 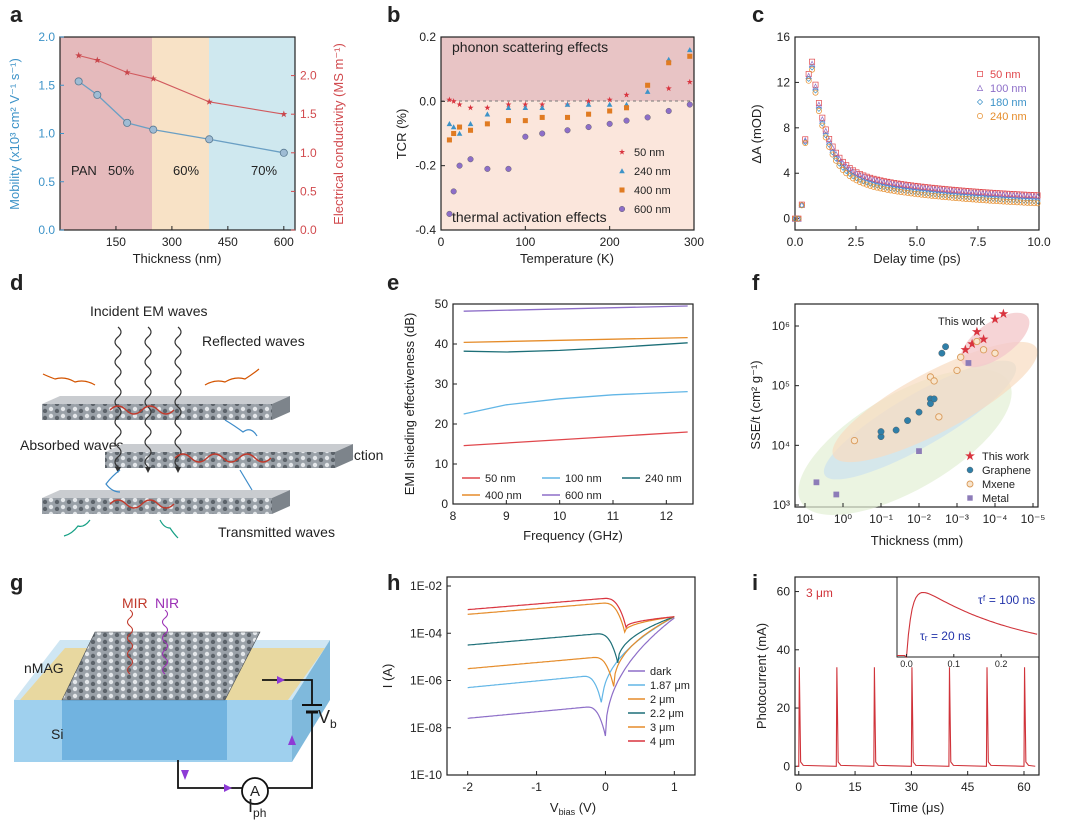 What do you see at coordinates (14, 134) in the screenshot?
I see `ylabel-a-left: Mobility (x10³ cm² V⁻¹ s⁻¹)` at bounding box center [14, 134].